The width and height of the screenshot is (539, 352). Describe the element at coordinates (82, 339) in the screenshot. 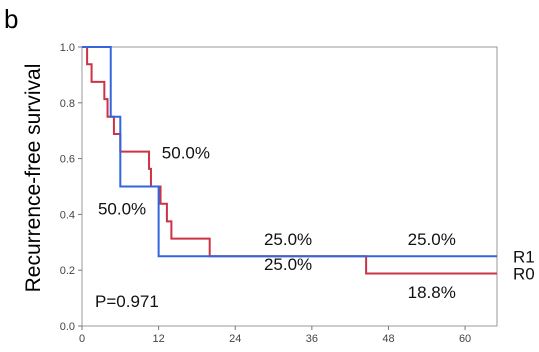

I see `x-tick-label: 0` at that location.